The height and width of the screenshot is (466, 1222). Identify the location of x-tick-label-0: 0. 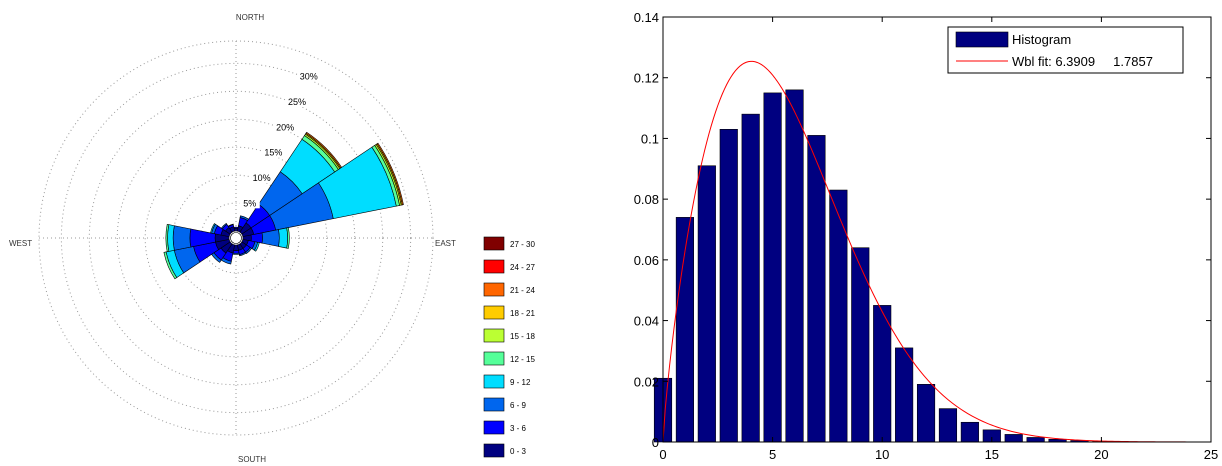
(662, 454).